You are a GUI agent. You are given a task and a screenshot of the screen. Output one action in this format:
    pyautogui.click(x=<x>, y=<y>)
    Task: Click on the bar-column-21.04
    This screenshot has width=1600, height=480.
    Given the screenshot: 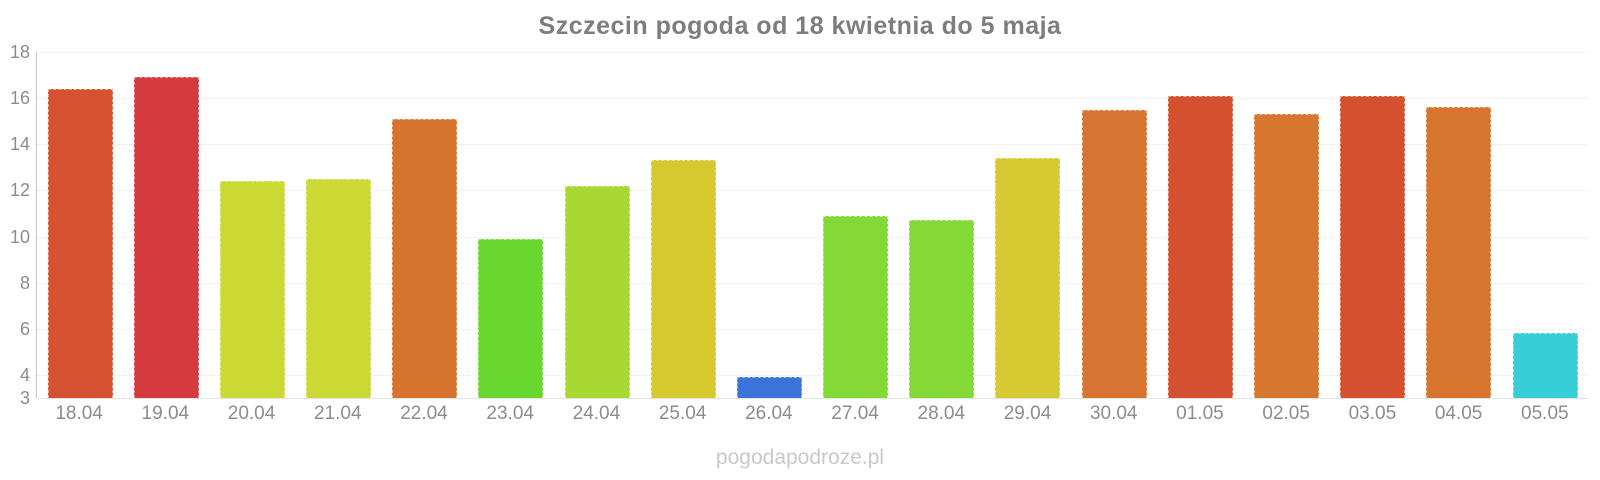 What is the action you would take?
    pyautogui.click(x=339, y=225)
    